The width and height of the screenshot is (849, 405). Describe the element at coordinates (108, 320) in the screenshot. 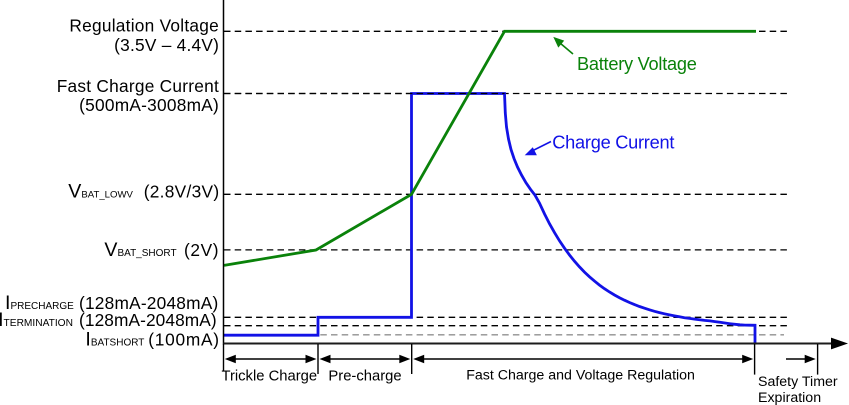

I see `svg-text:ITERMINATION(128mA-2048mA): ITERMINATION (128mA-2048mA)` at that location.